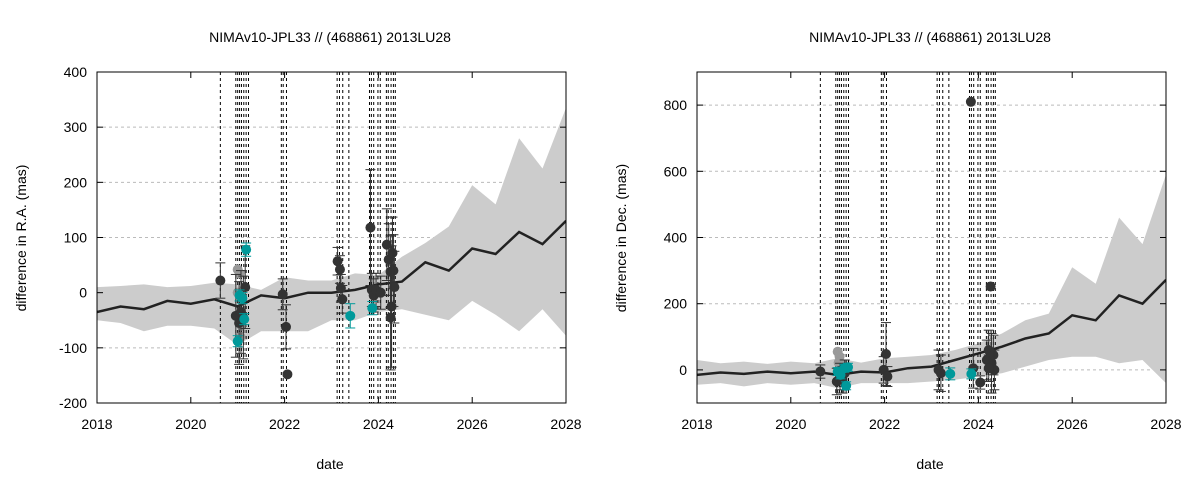 The height and width of the screenshot is (480, 1200). What do you see at coordinates (73, 403) in the screenshot?
I see `y-tick-label: -200` at bounding box center [73, 403].